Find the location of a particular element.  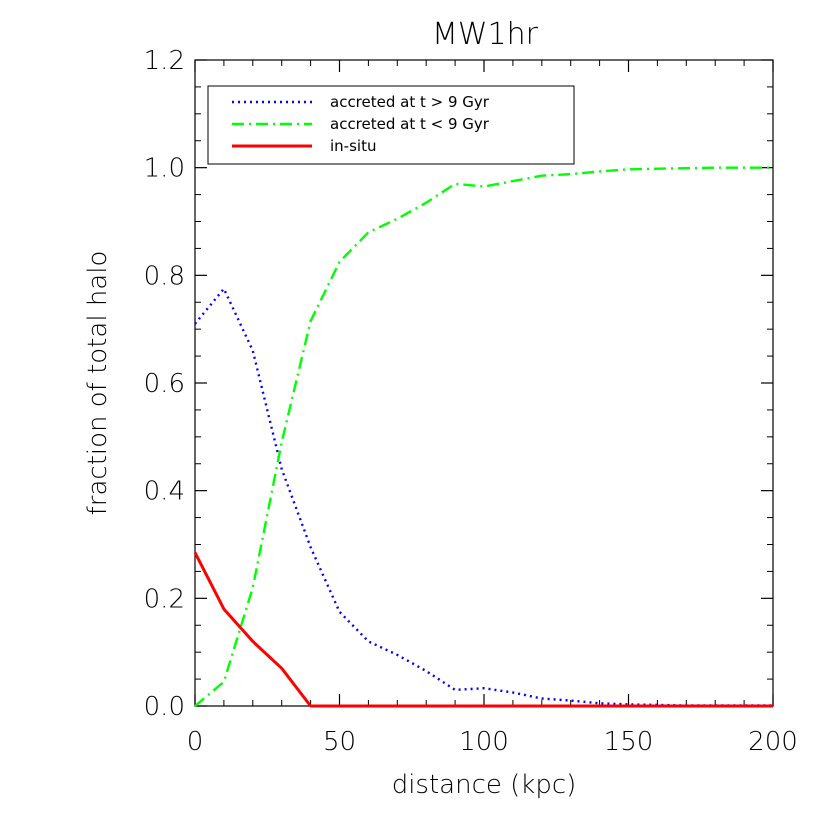

x-tick-label: 200 is located at coordinates (773, 742).